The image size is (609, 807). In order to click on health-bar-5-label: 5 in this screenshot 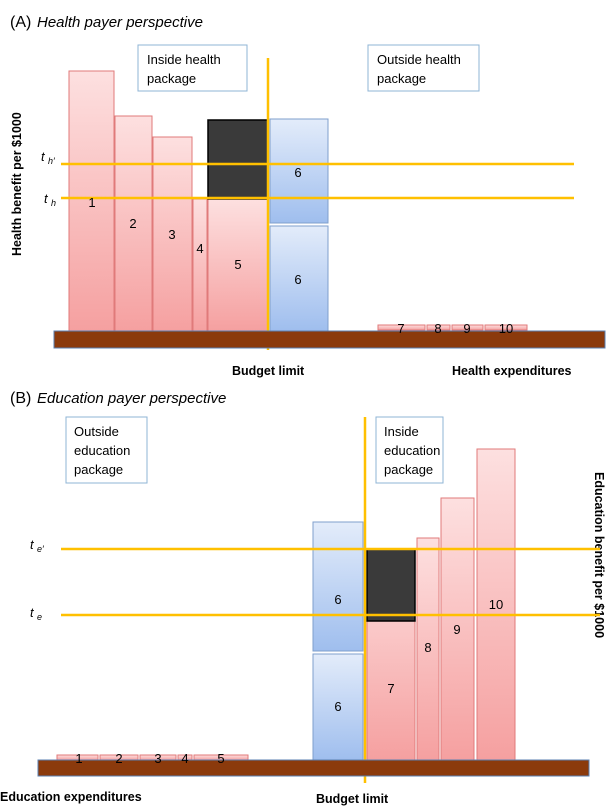, I will do `click(237, 264)`.